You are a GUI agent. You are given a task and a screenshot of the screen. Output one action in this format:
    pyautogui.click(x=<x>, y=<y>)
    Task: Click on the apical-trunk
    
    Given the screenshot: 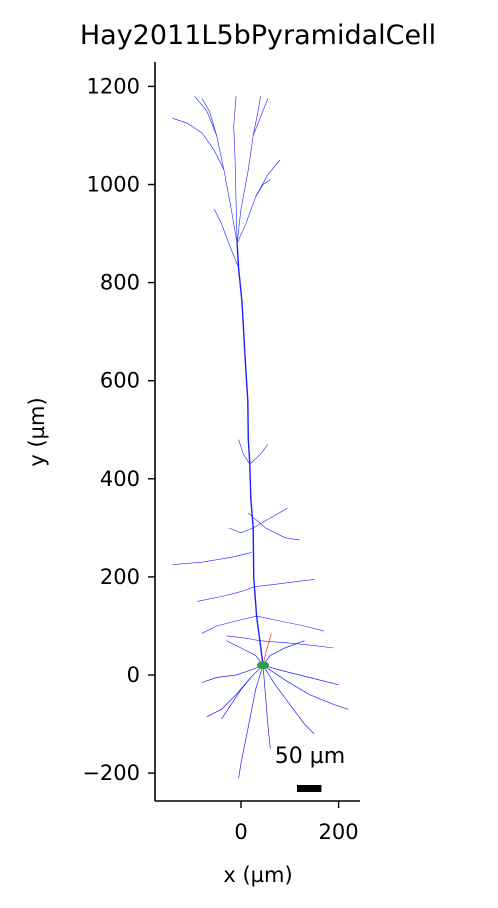 What is the action you would take?
    pyautogui.click(x=250, y=454)
    